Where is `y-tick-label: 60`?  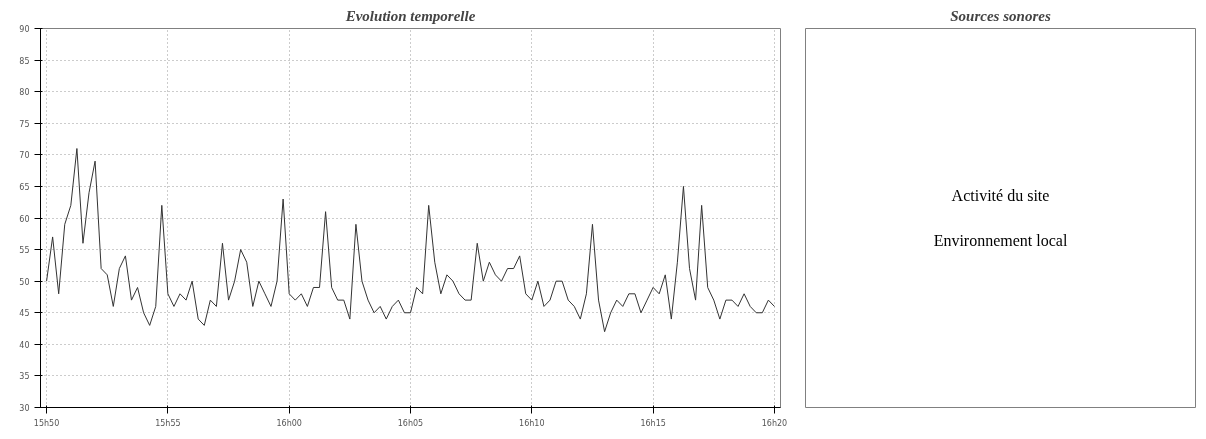
y-tick-label: 60 is located at coordinates (24, 219).